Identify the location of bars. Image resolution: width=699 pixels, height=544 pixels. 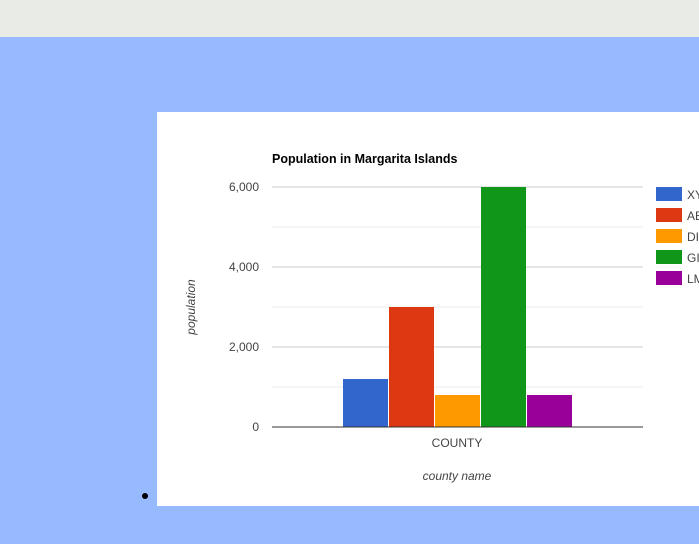
(457, 307).